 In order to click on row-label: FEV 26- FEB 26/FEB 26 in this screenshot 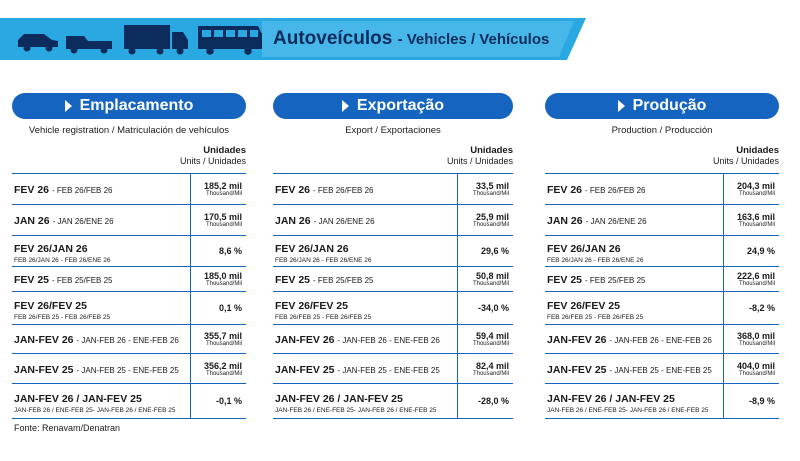, I will do `click(634, 189)`.